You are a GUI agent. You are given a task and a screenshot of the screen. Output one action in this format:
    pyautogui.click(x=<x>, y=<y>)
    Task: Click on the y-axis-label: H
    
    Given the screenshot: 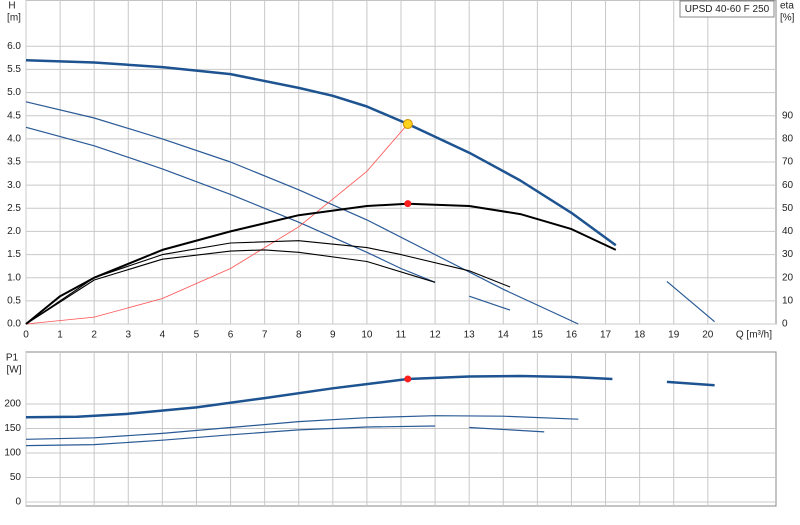 What is the action you would take?
    pyautogui.click(x=11, y=6)
    